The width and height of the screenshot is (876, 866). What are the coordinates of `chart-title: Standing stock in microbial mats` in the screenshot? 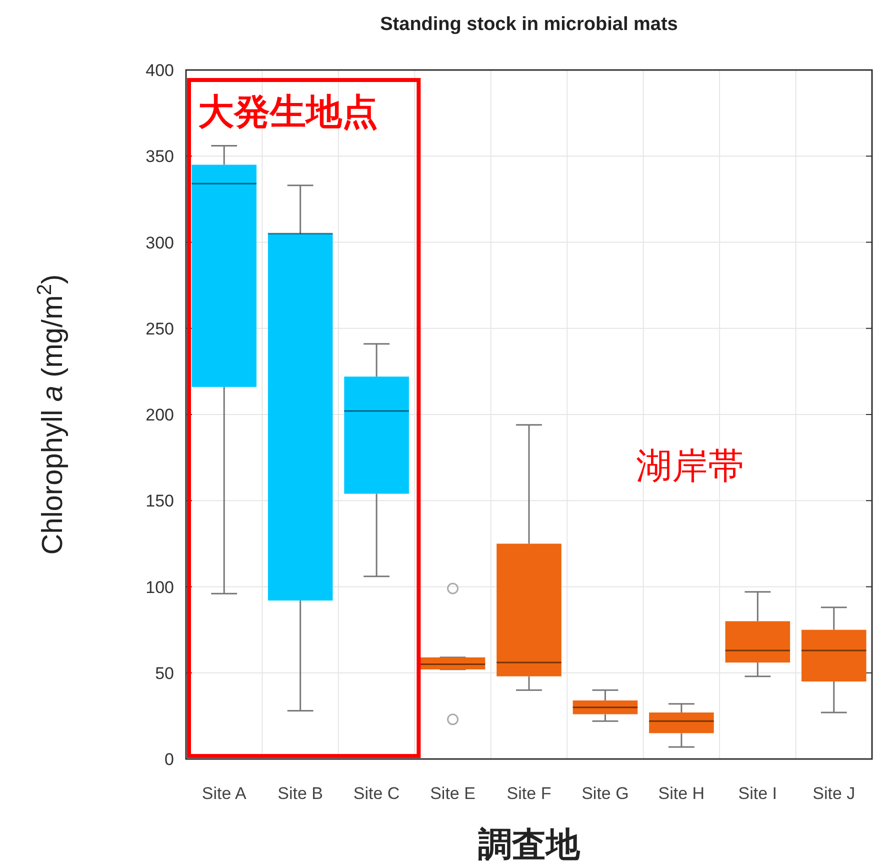 It's located at (529, 24).